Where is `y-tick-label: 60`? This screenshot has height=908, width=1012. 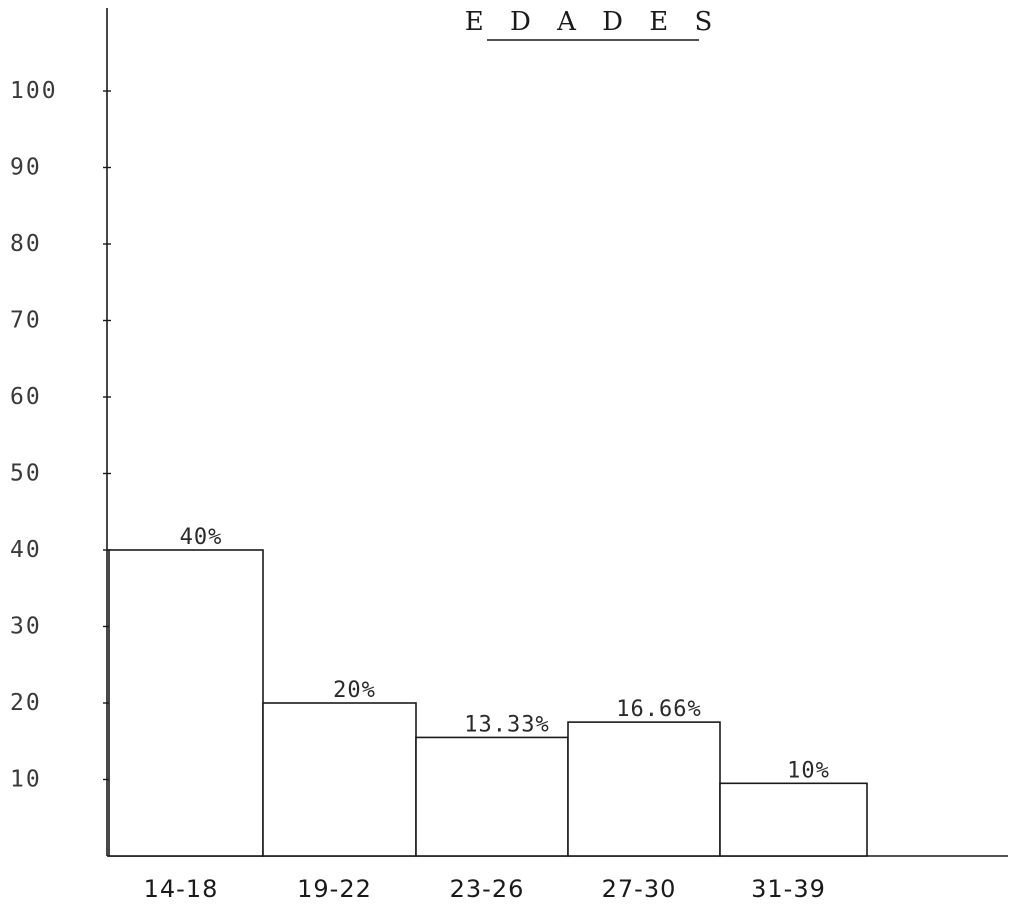
y-tick-label: 60 is located at coordinates (26, 397).